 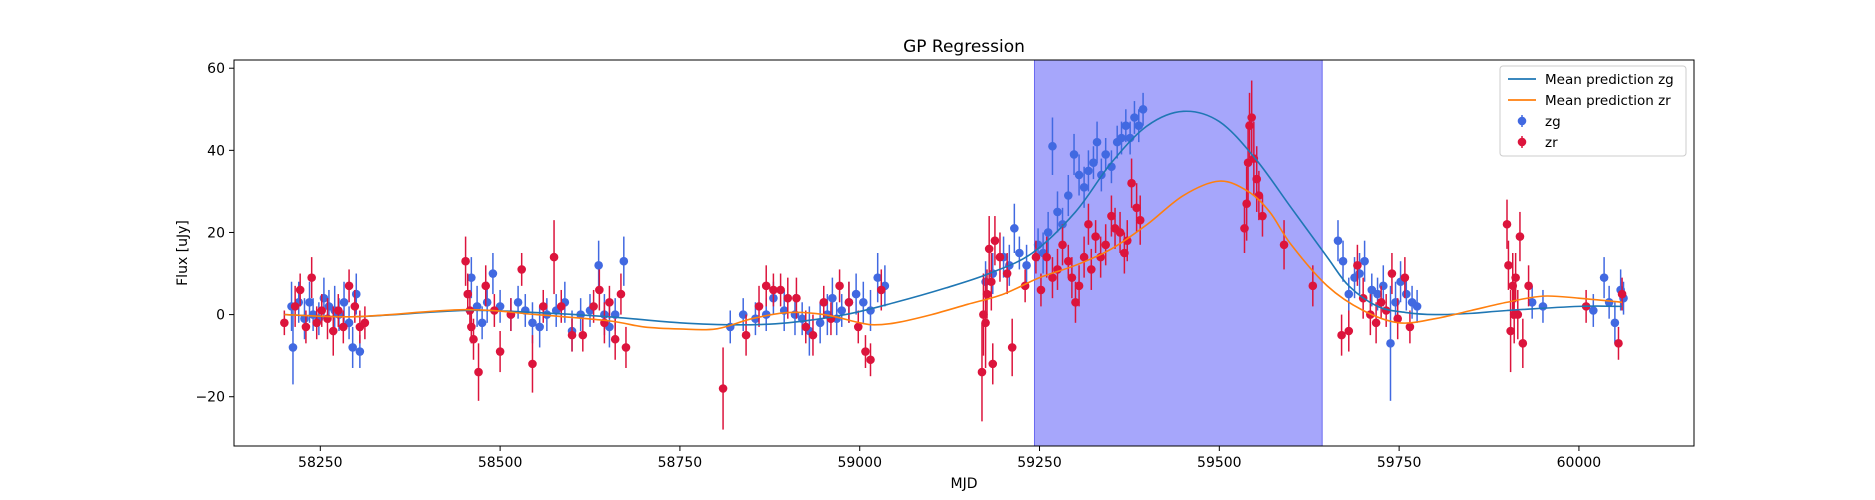 I want to click on legend: Mean prediction zg Mean prediction zr zg zr, so click(x=1593, y=111).